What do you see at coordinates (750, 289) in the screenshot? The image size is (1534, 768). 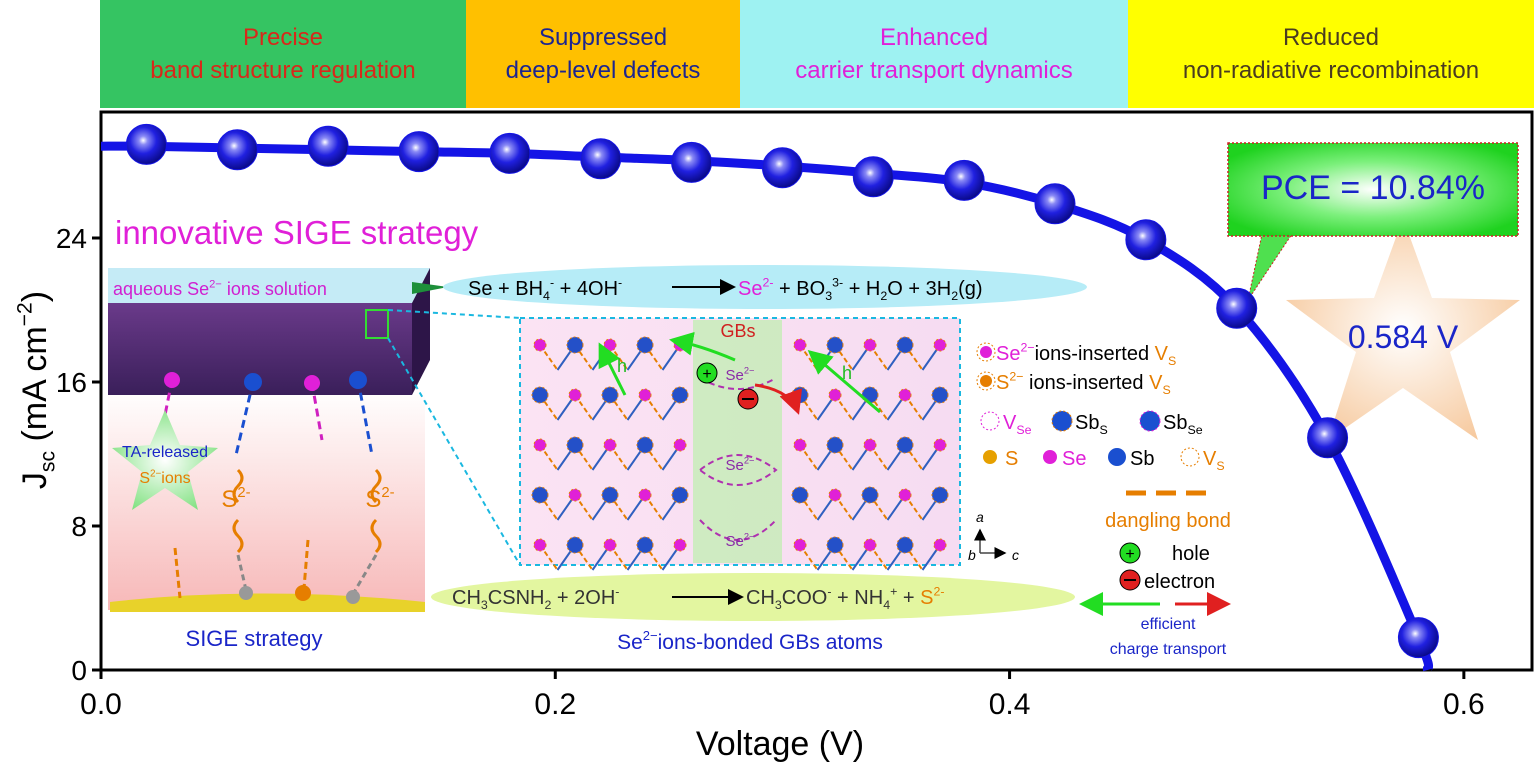 I see `text-part: Se` at bounding box center [750, 289].